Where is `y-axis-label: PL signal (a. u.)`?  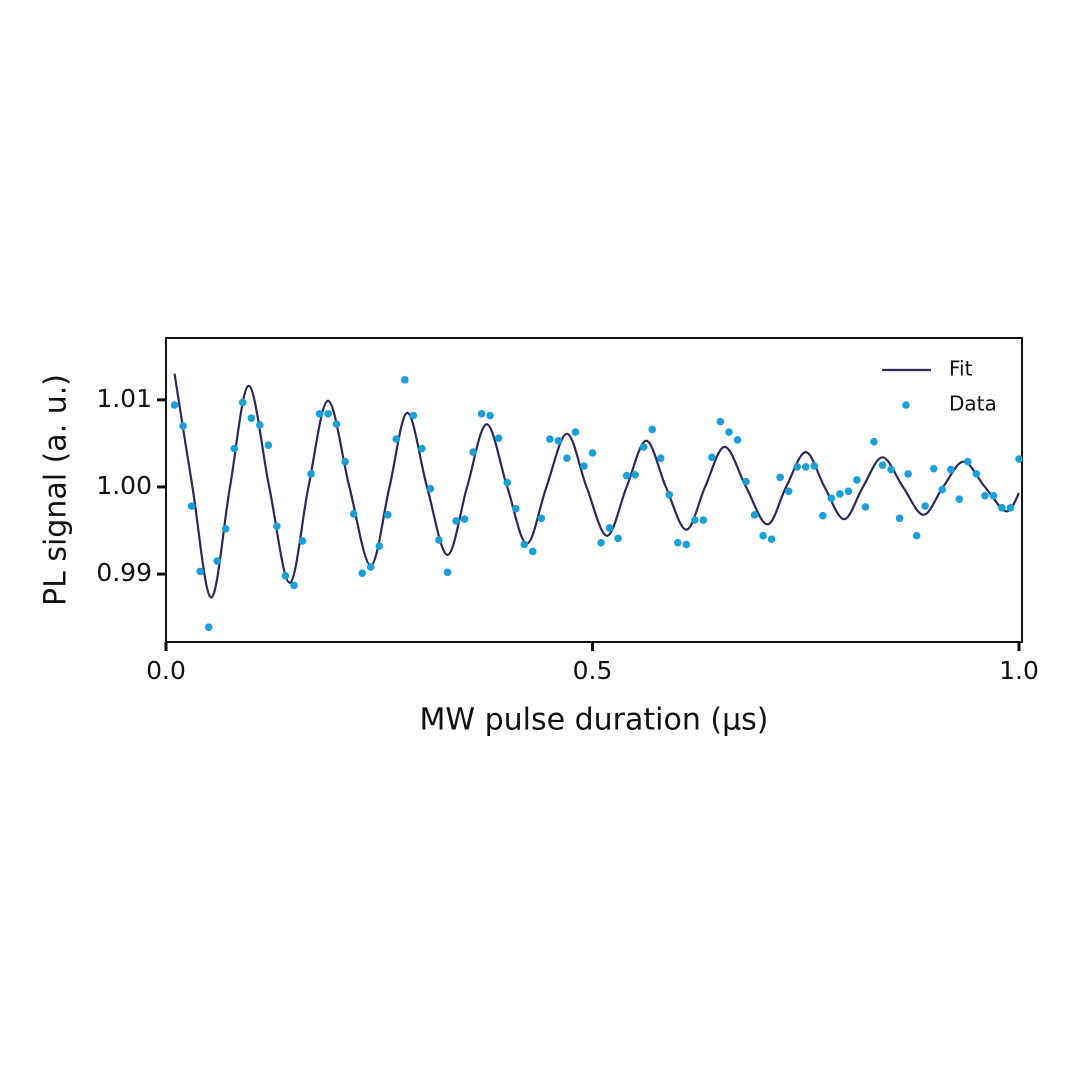 y-axis-label: PL signal (a. u.) is located at coordinates (56, 490).